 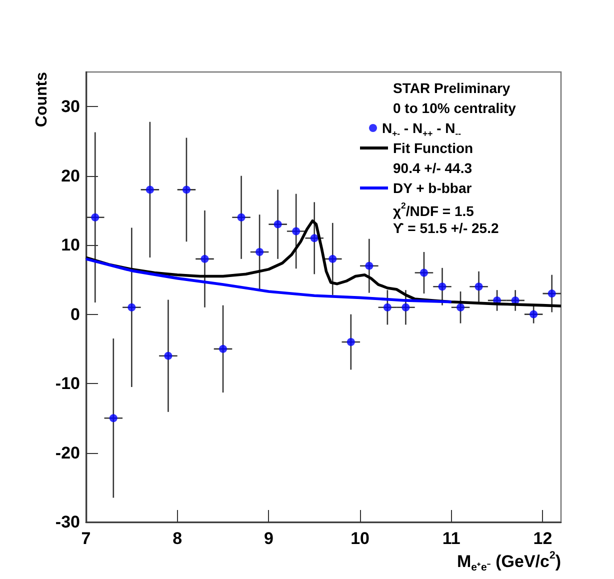 What do you see at coordinates (451, 538) in the screenshot?
I see `x-tick-label: 11` at bounding box center [451, 538].